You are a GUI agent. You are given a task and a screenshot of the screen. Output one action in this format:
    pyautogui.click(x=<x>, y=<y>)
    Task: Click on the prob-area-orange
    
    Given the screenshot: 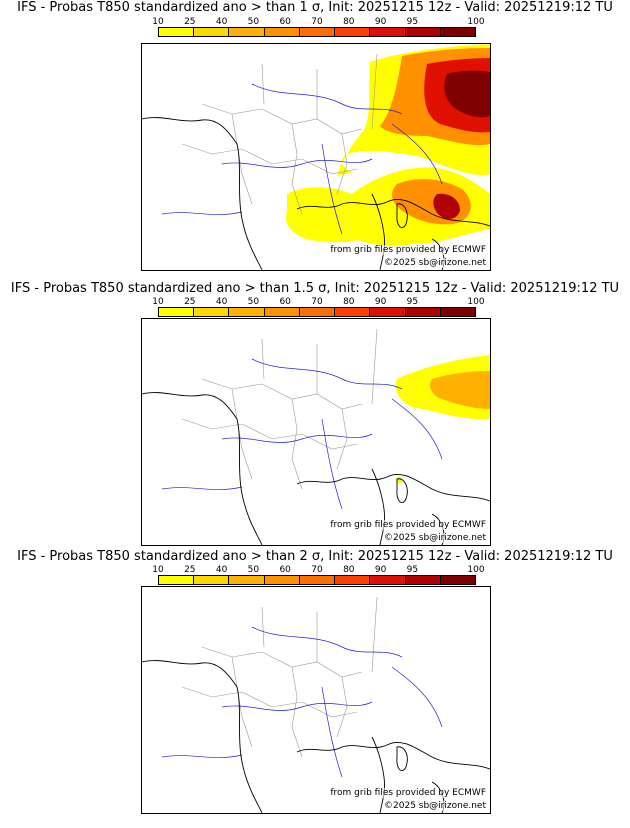 What is the action you would take?
    pyautogui.click(x=459, y=390)
    